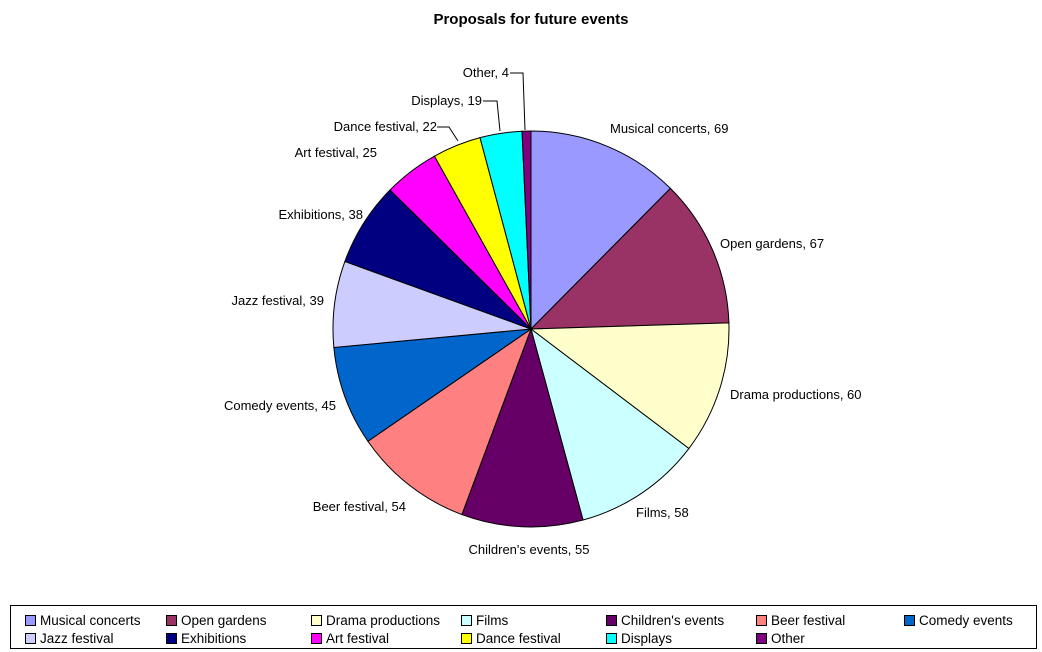  I want to click on leader-lines, so click(481, 107).